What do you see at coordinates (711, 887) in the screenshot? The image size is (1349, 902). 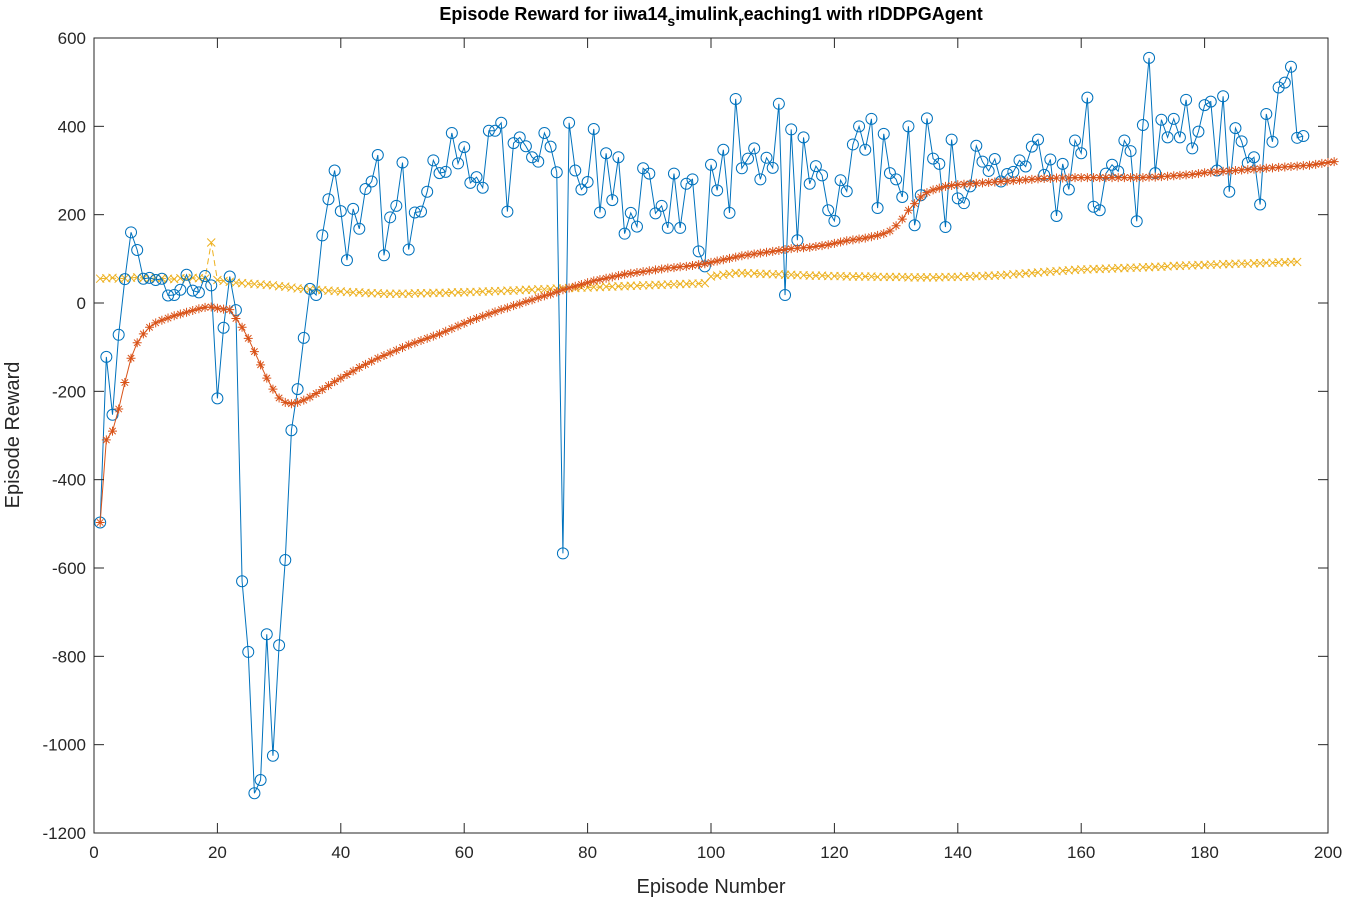 I see `x-axis-label: Episode Number` at bounding box center [711, 887].